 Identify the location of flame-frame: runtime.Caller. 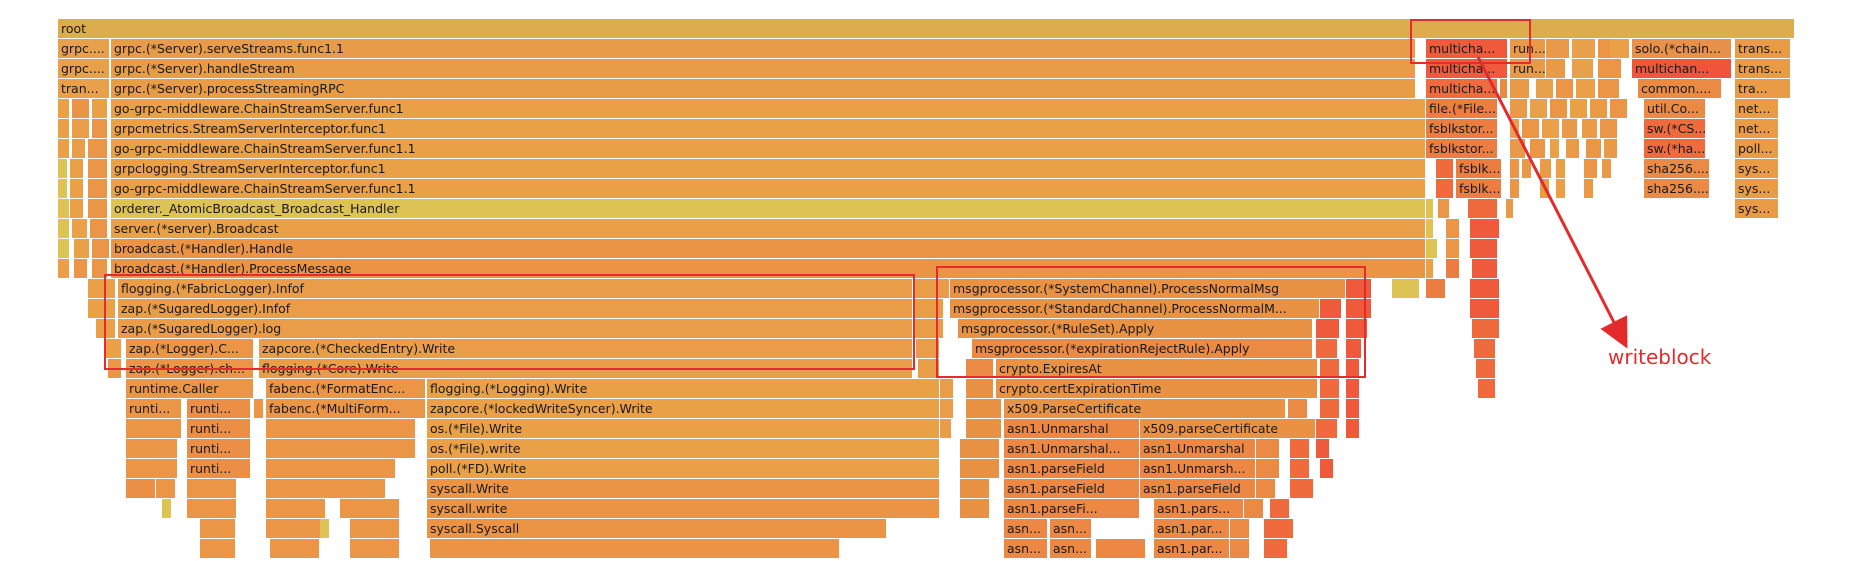
(190, 388).